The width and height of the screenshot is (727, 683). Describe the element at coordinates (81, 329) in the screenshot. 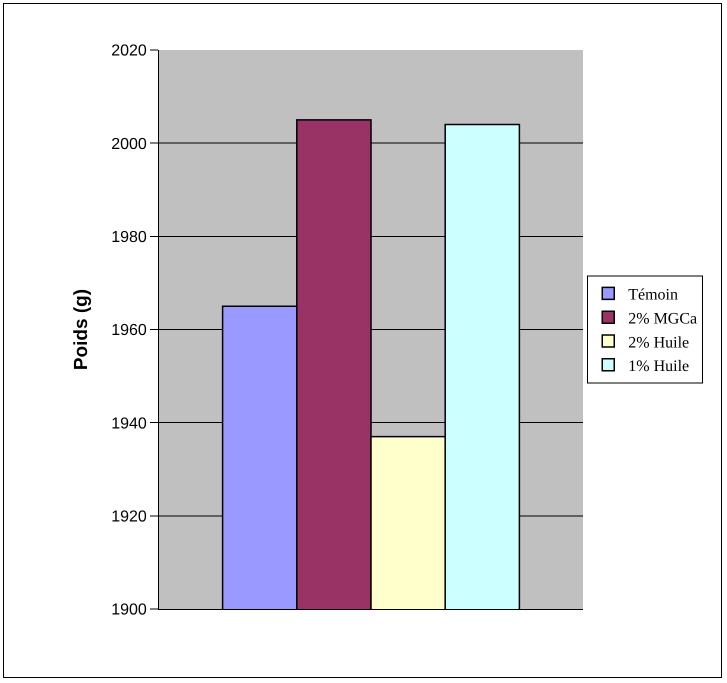

I see `y-axis-title: Poids (g)` at that location.